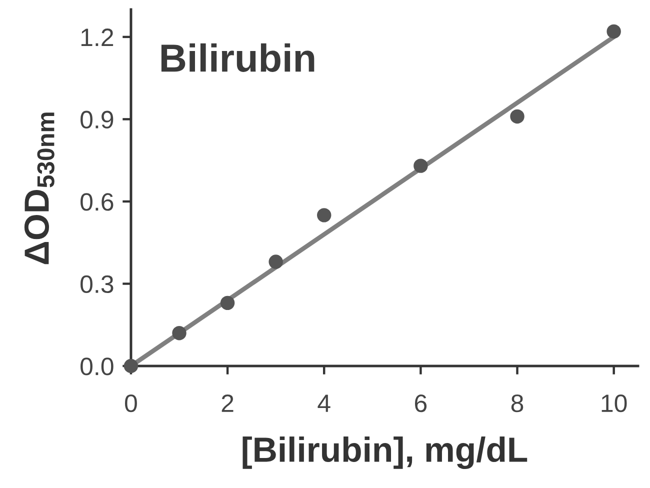  I want to click on y-tick-label: 0.0, so click(97, 367).